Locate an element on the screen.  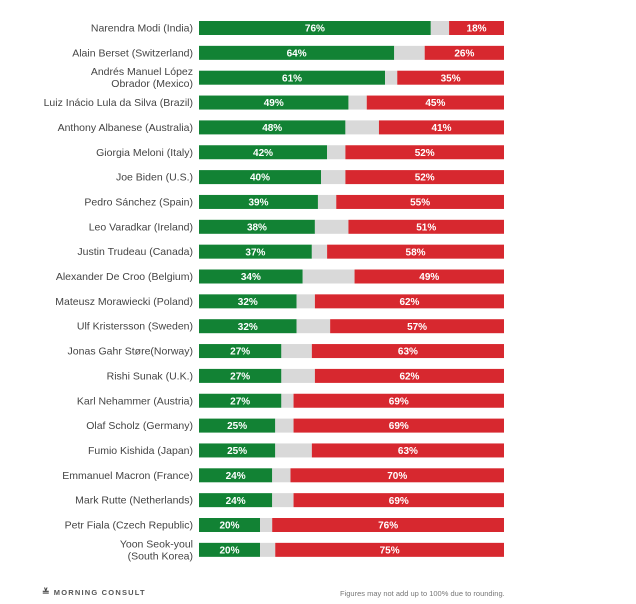
category-label-line: Rishi Sunak (U.K.) is located at coordinates (150, 376).